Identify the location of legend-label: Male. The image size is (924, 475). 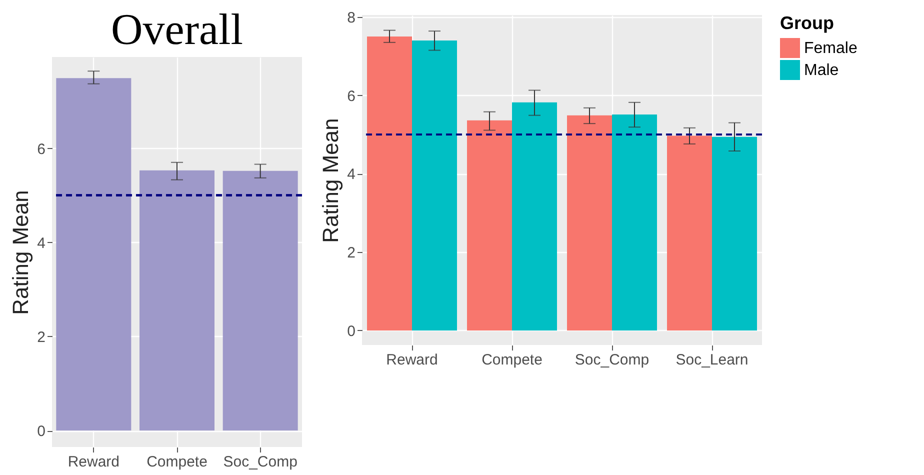
(821, 70).